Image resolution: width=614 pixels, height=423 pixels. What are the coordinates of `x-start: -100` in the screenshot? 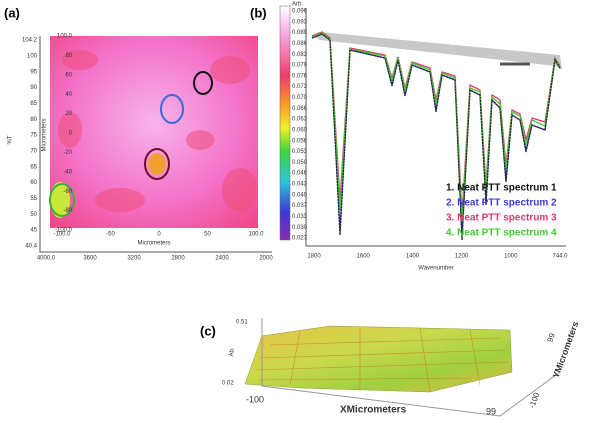 It's located at (255, 399).